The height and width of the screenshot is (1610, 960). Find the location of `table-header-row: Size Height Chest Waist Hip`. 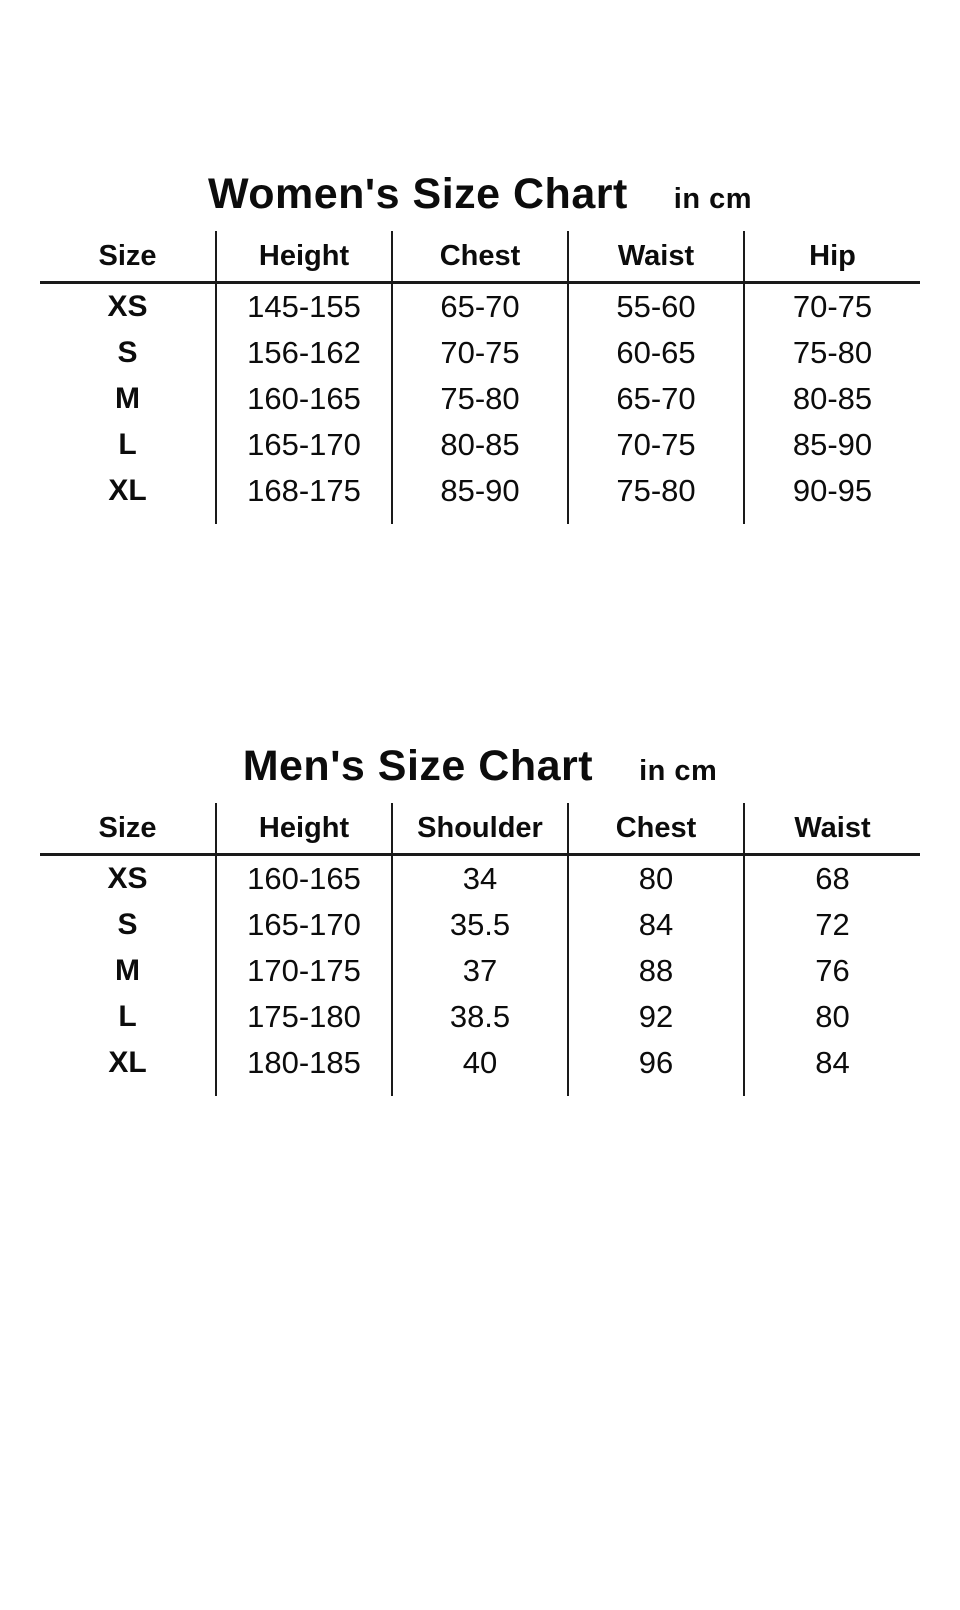

table-header-row: Size Height Chest Waist Hip is located at coordinates (480, 257).